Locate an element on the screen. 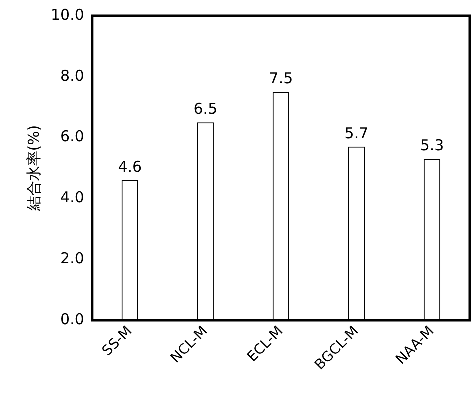  y-tick-label: 0.0 is located at coordinates (72, 319).